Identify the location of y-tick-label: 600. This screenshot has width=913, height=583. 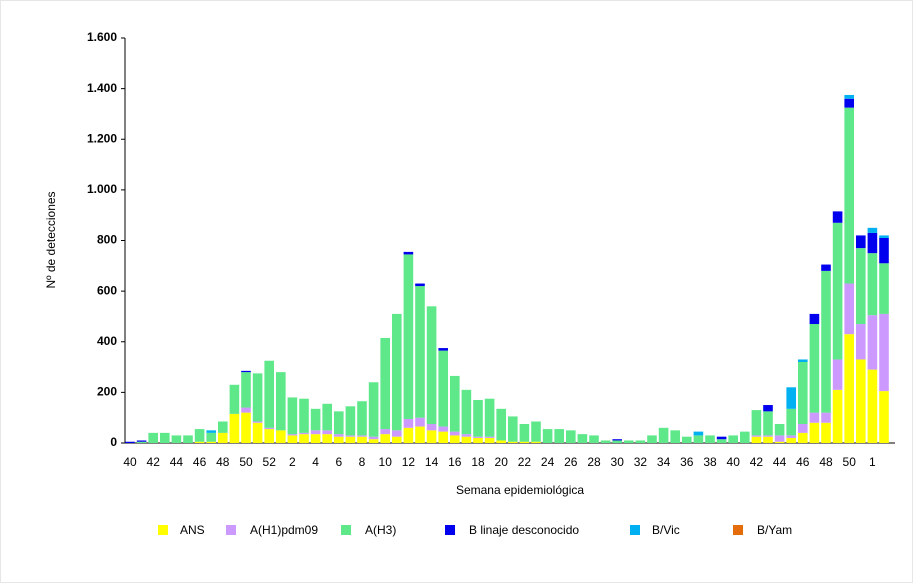
(107, 290).